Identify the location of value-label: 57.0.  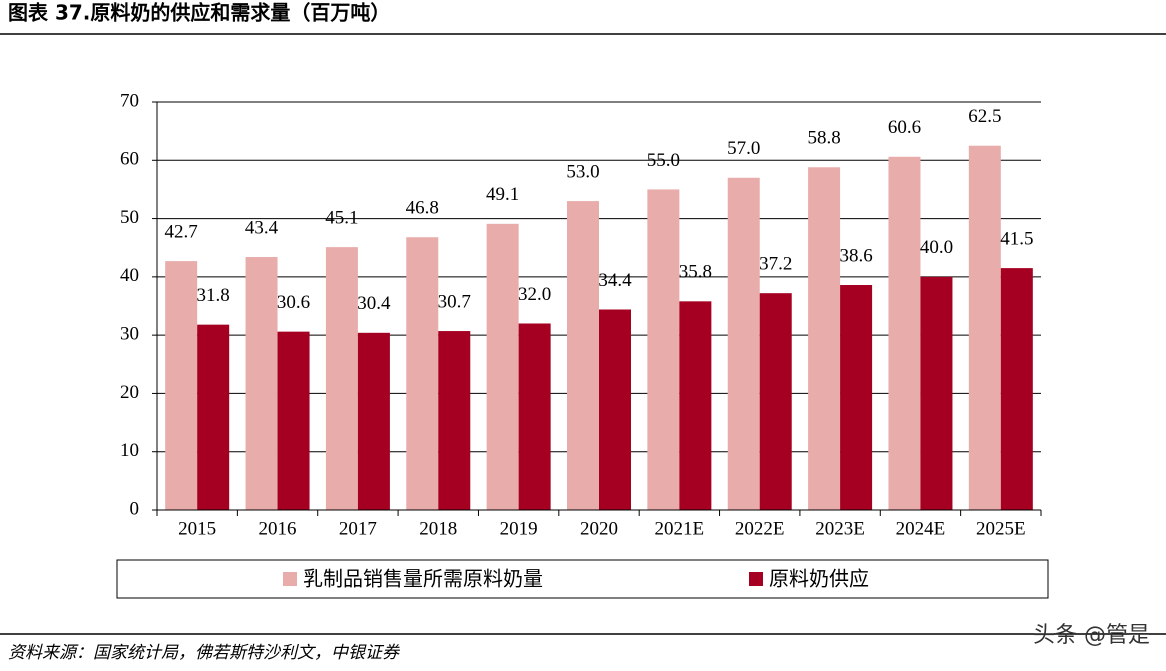
(743, 148).